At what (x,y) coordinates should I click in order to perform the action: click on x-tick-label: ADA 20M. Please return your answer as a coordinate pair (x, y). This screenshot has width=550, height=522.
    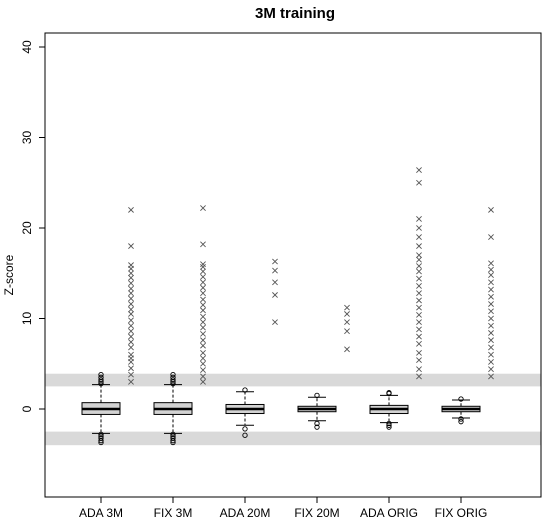
    Looking at the image, I should click on (245, 513).